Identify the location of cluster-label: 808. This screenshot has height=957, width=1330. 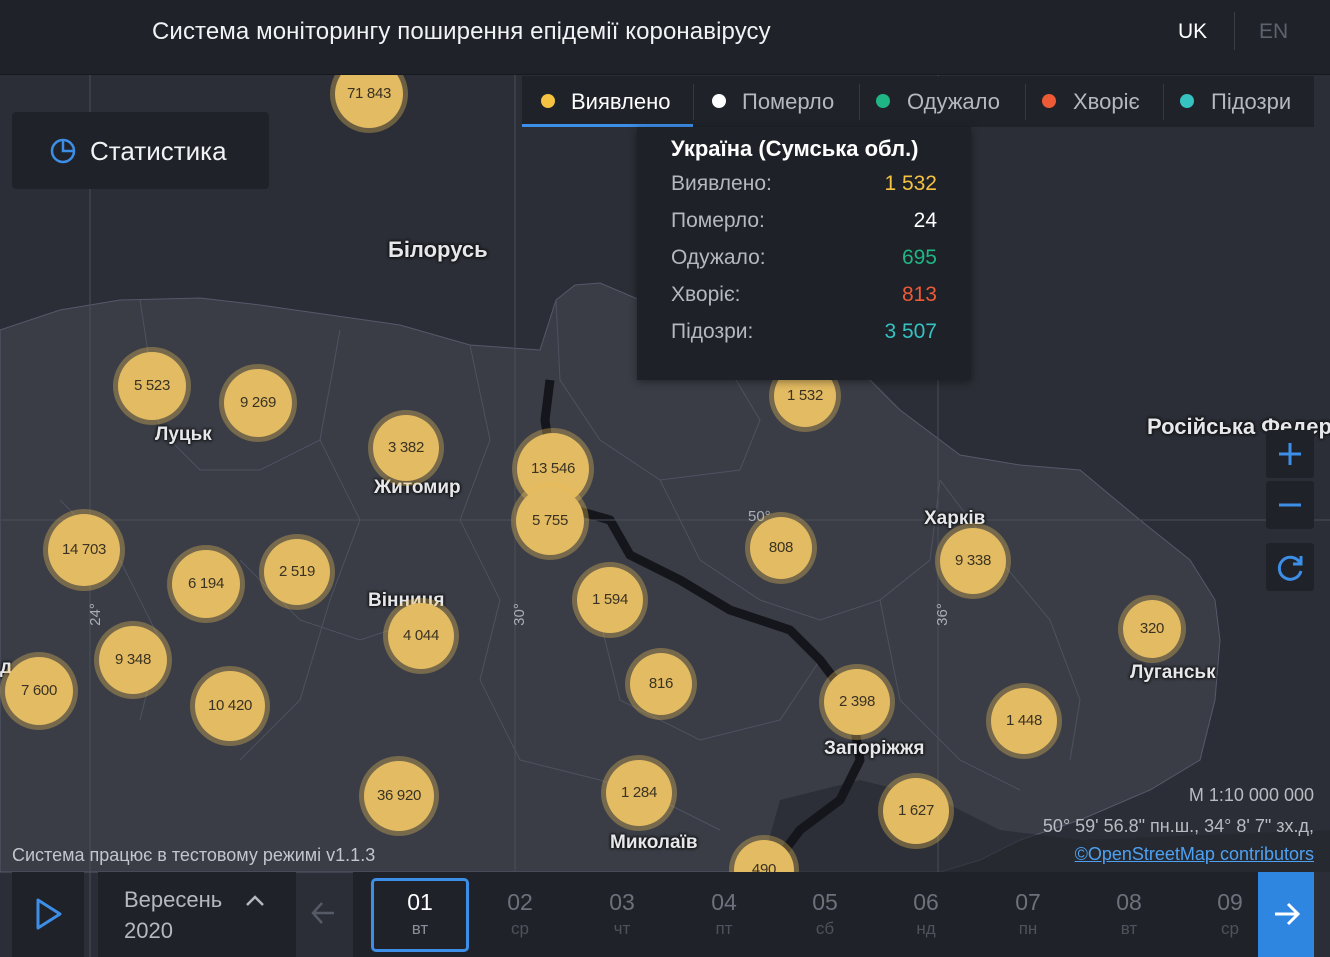
(781, 547).